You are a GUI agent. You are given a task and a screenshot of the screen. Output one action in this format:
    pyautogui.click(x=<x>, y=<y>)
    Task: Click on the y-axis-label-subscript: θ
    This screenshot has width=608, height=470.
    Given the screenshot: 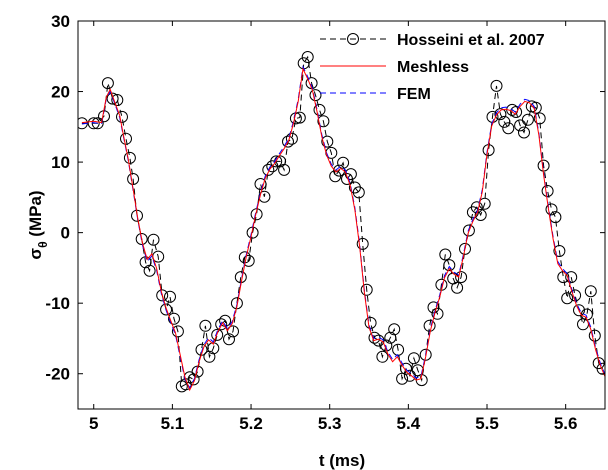 What is the action you would take?
    pyautogui.click(x=43, y=244)
    